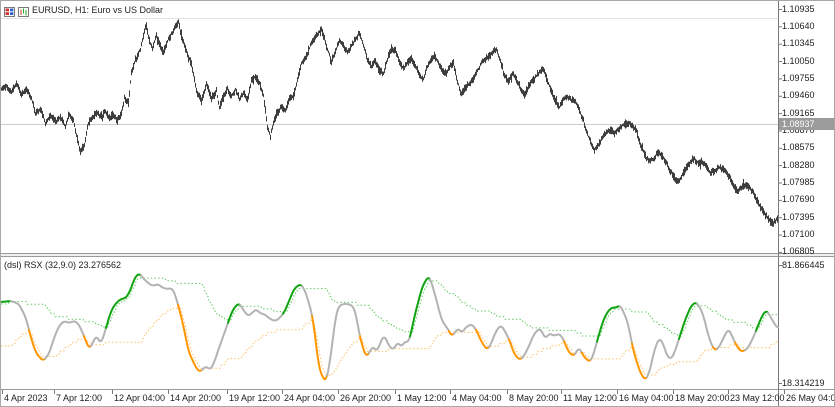  Describe the element at coordinates (79, 398) in the screenshot. I see `time-axis-label: 7 Apr 12:00` at that location.